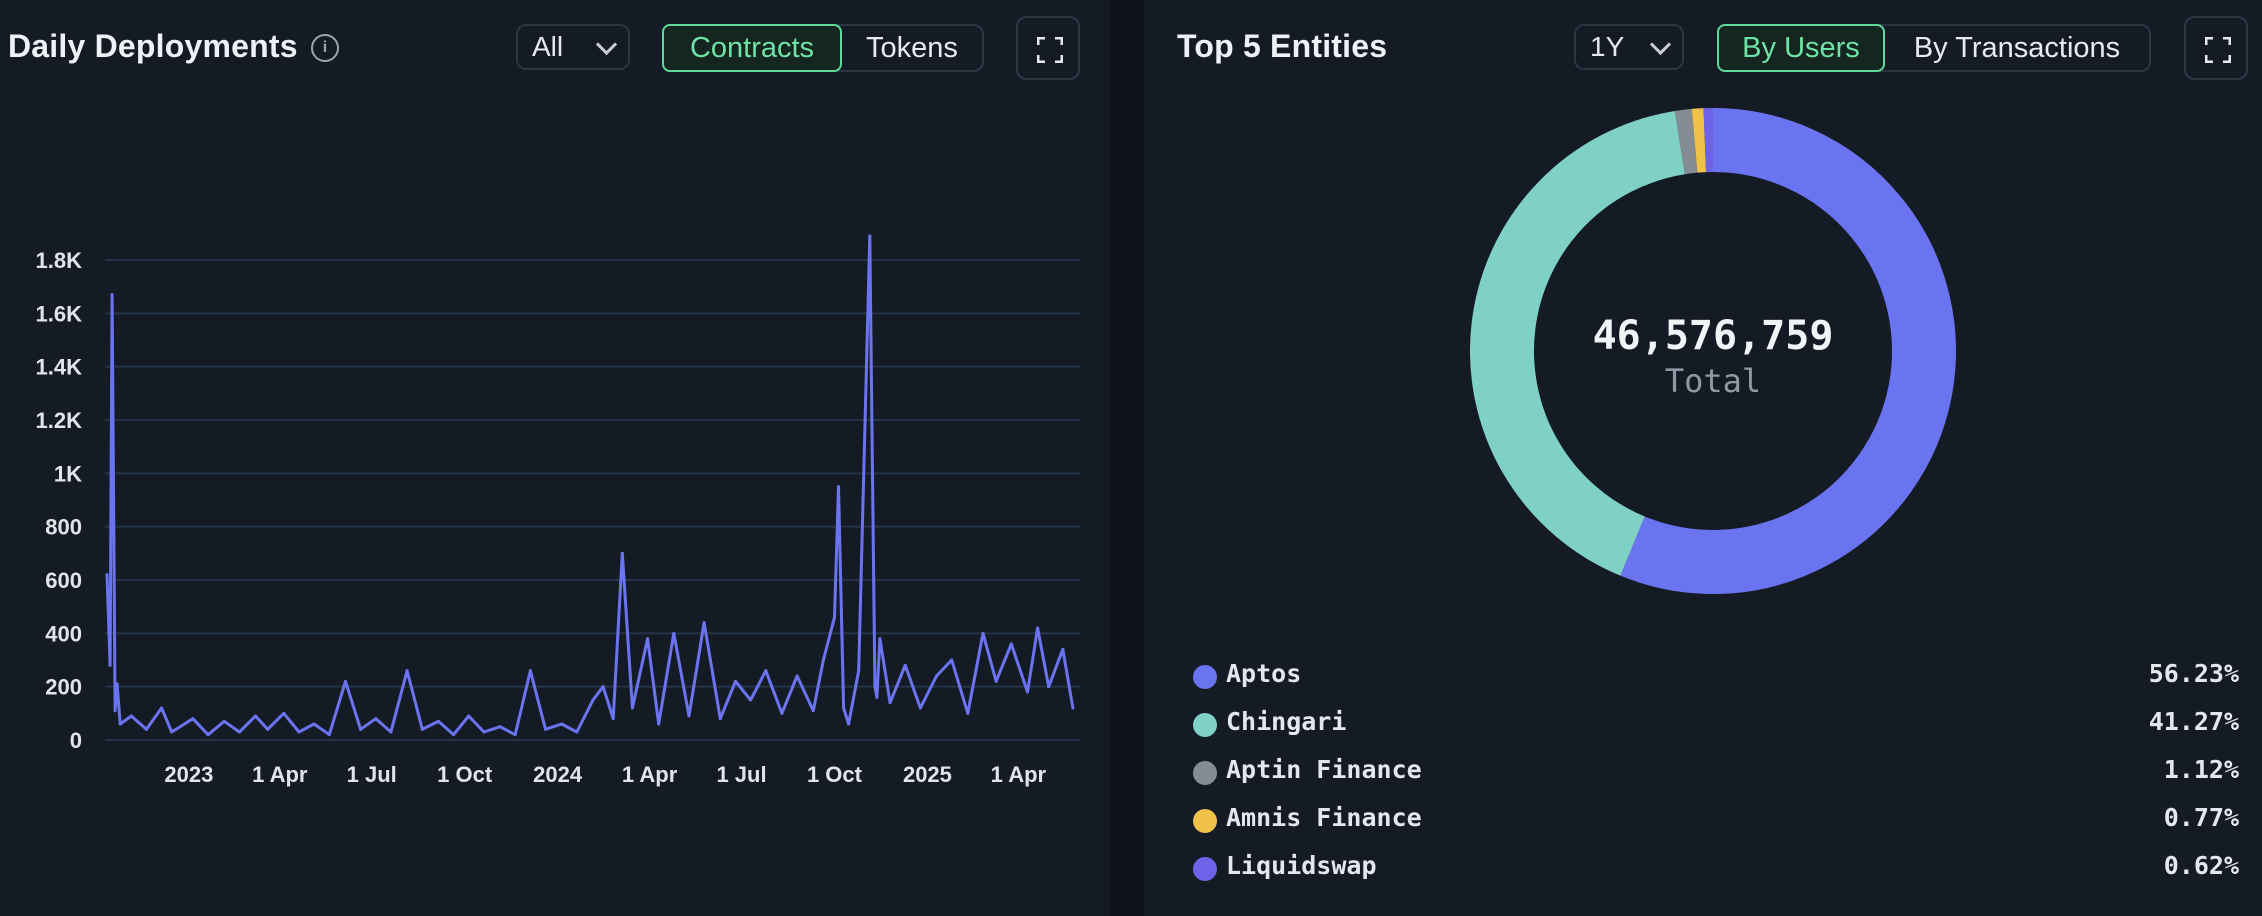 This screenshot has width=2262, height=916. I want to click on legend-item-aptos: Aptos 56.23%, so click(1716, 675).